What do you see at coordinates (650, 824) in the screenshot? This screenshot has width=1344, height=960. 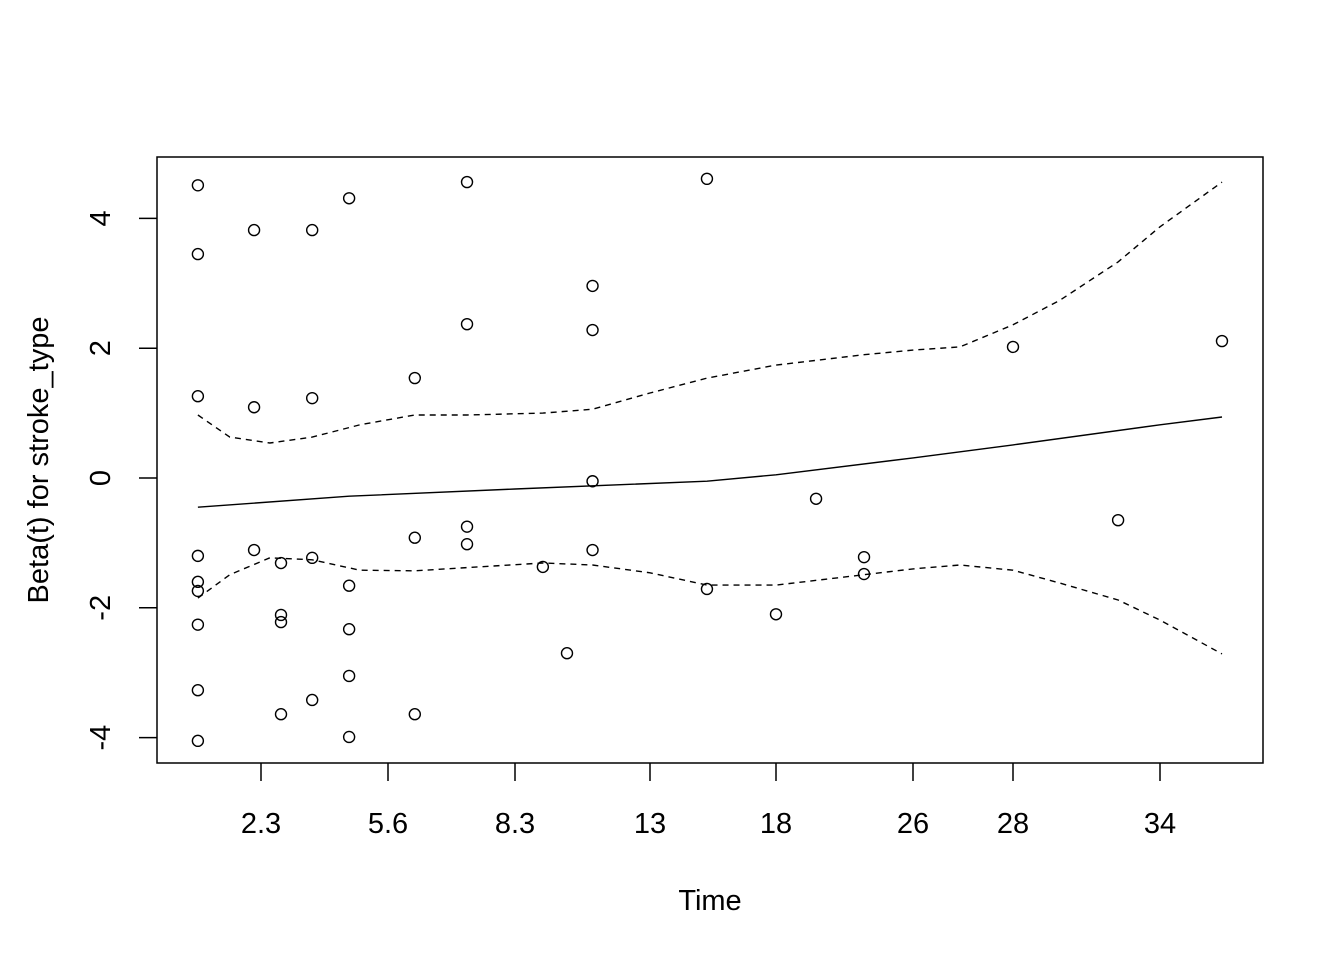 I see `x-tick-label: 13` at bounding box center [650, 824].